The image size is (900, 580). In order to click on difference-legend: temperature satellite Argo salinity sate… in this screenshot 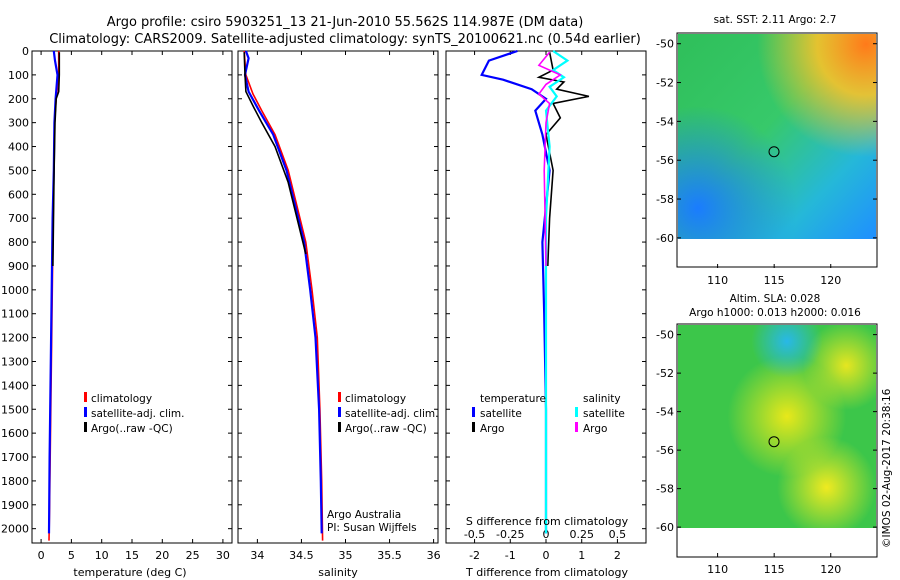, I will do `click(548, 414)`.